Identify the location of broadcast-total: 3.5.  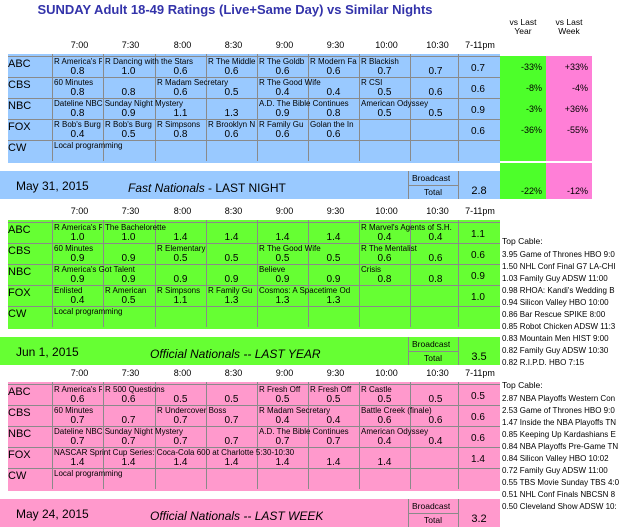
(479, 357).